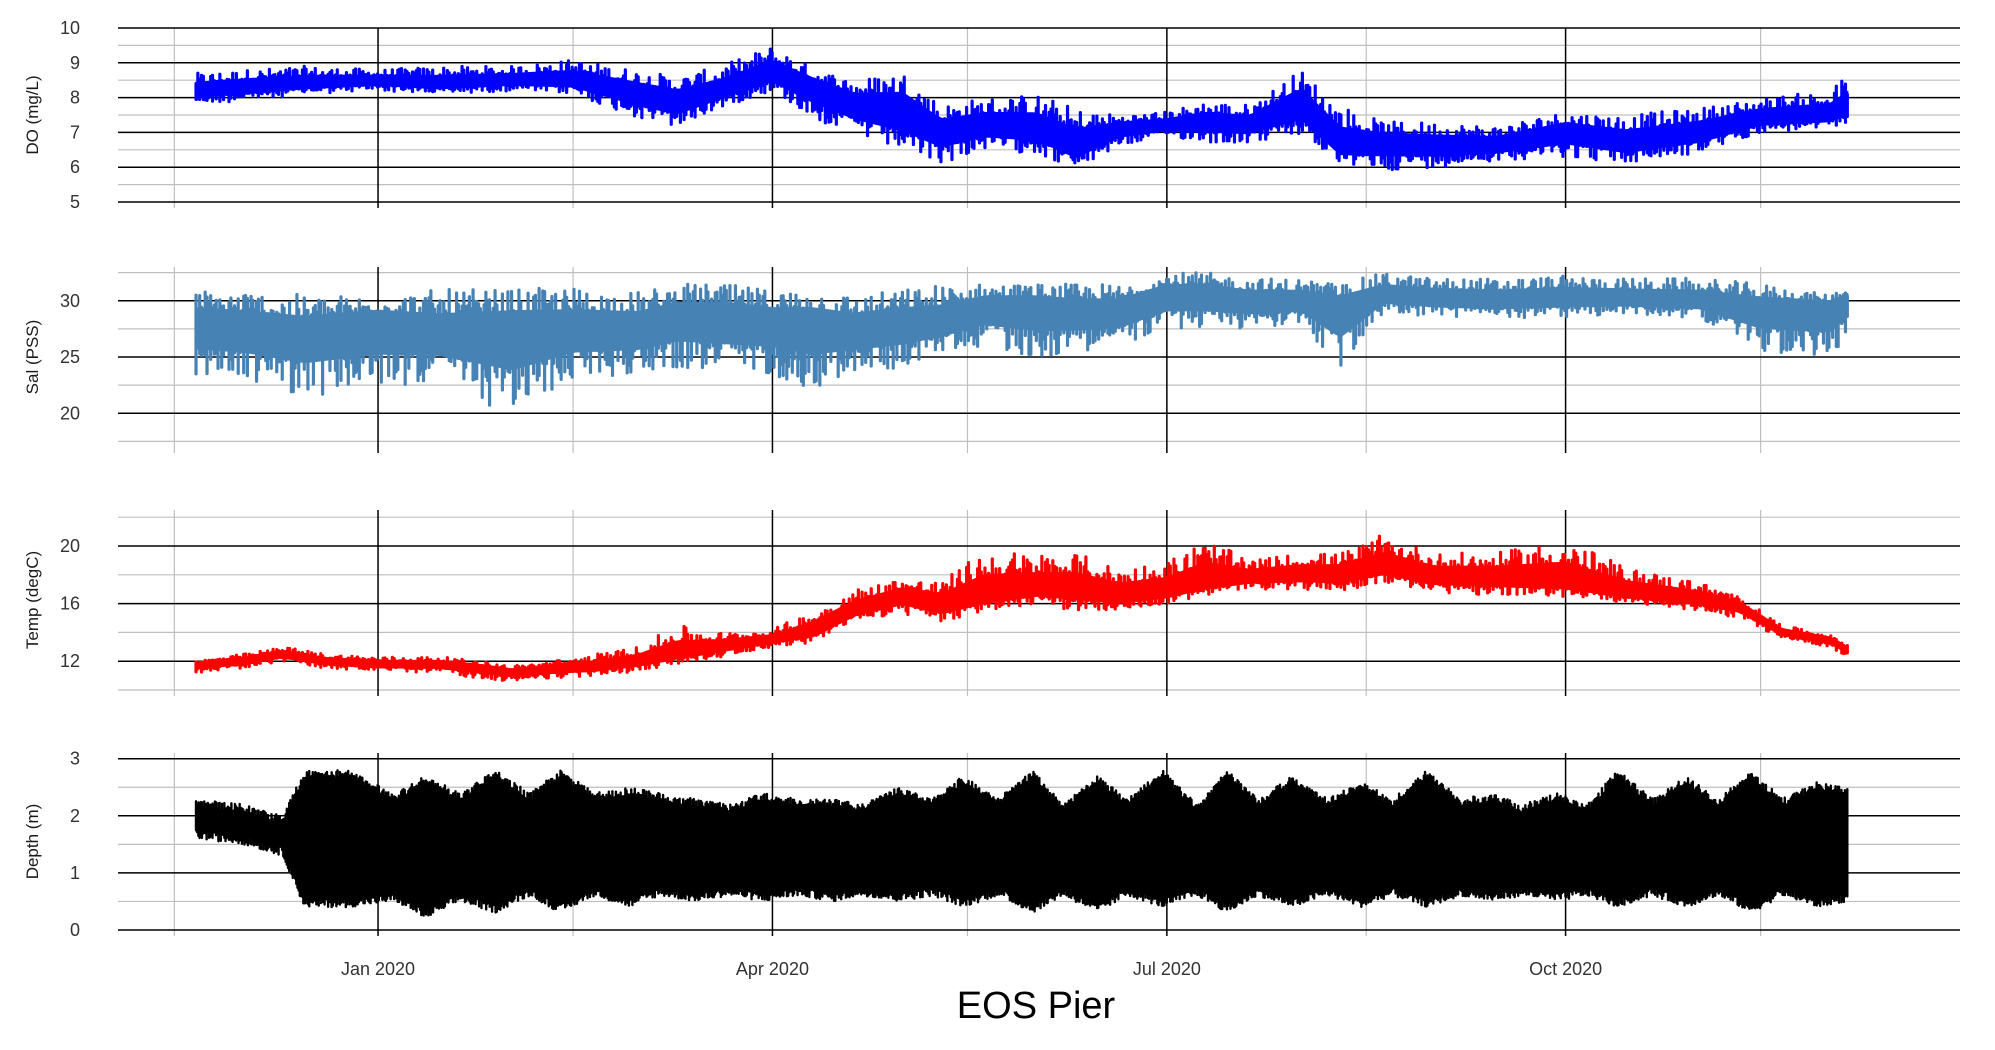 Image resolution: width=1995 pixels, height=1050 pixels. What do you see at coordinates (70, 301) in the screenshot?
I see `y-tick-label: 30` at bounding box center [70, 301].